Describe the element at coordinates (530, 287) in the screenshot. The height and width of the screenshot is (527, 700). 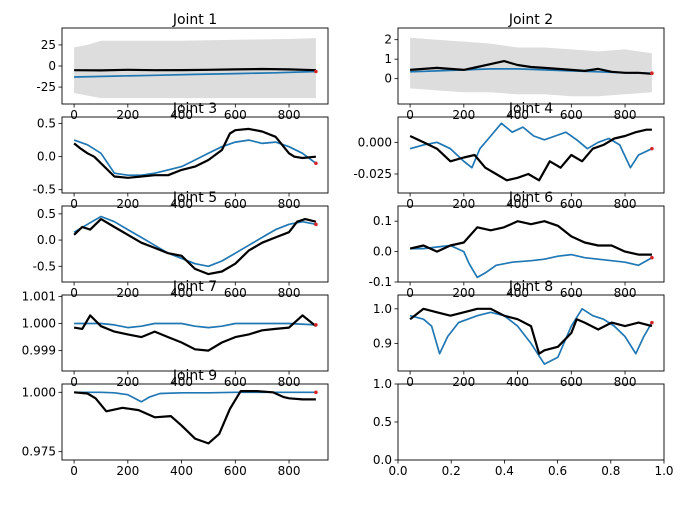
I see `subplot-title: Joint 8` at that location.